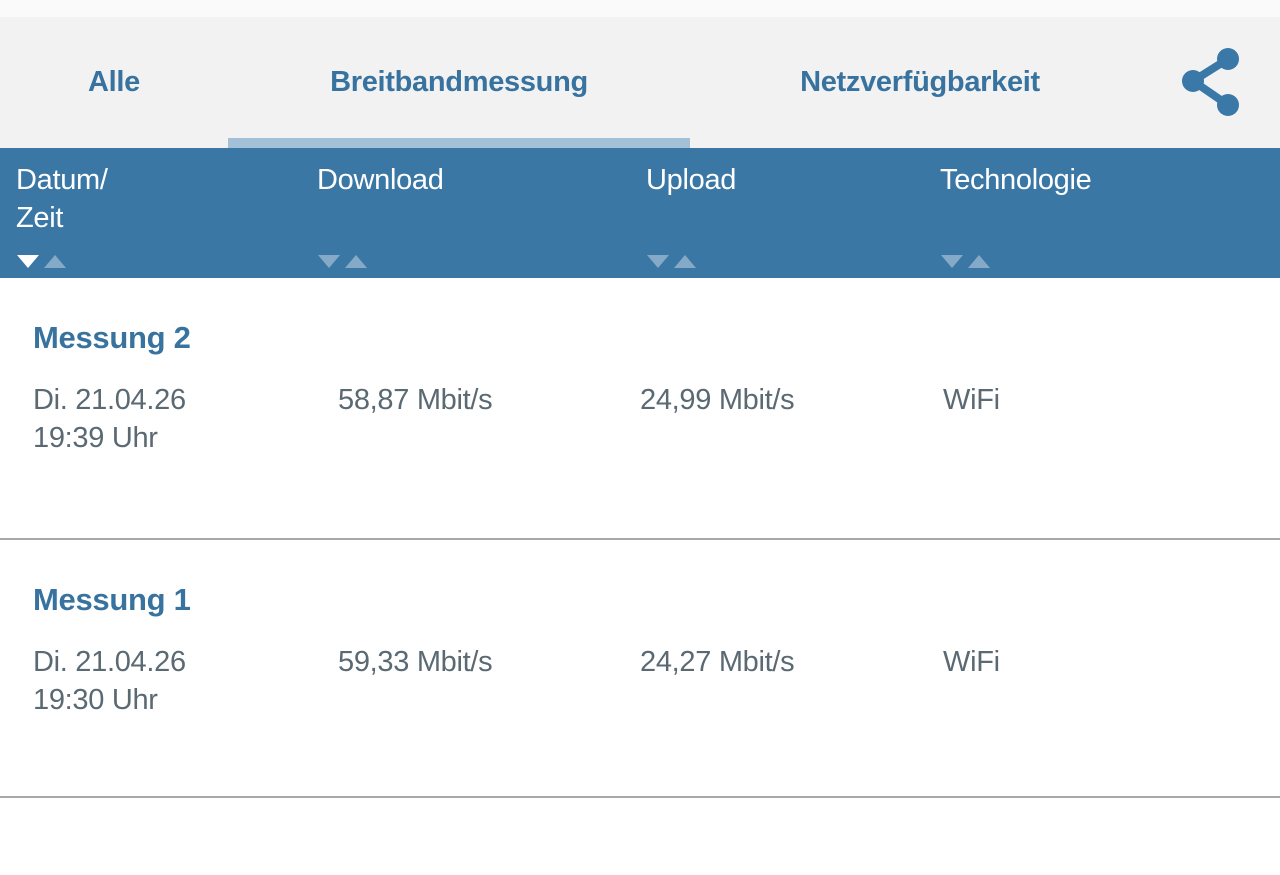 This screenshot has width=1280, height=875. I want to click on measurement-title: Messung 1, so click(112, 599).